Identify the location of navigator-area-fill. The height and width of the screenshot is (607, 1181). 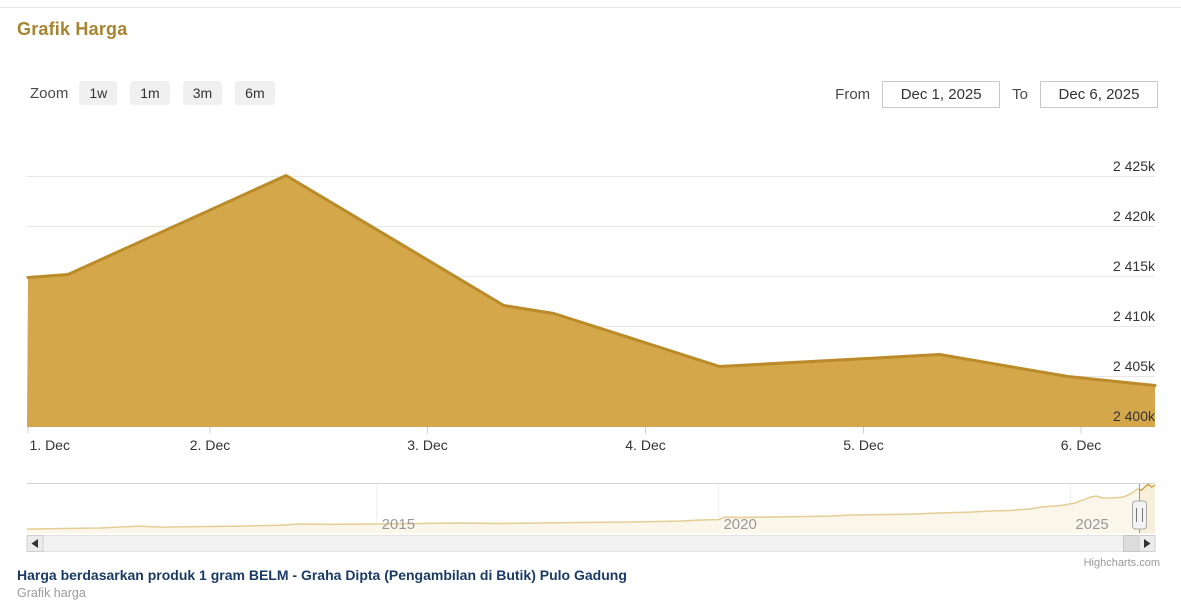
(591, 509).